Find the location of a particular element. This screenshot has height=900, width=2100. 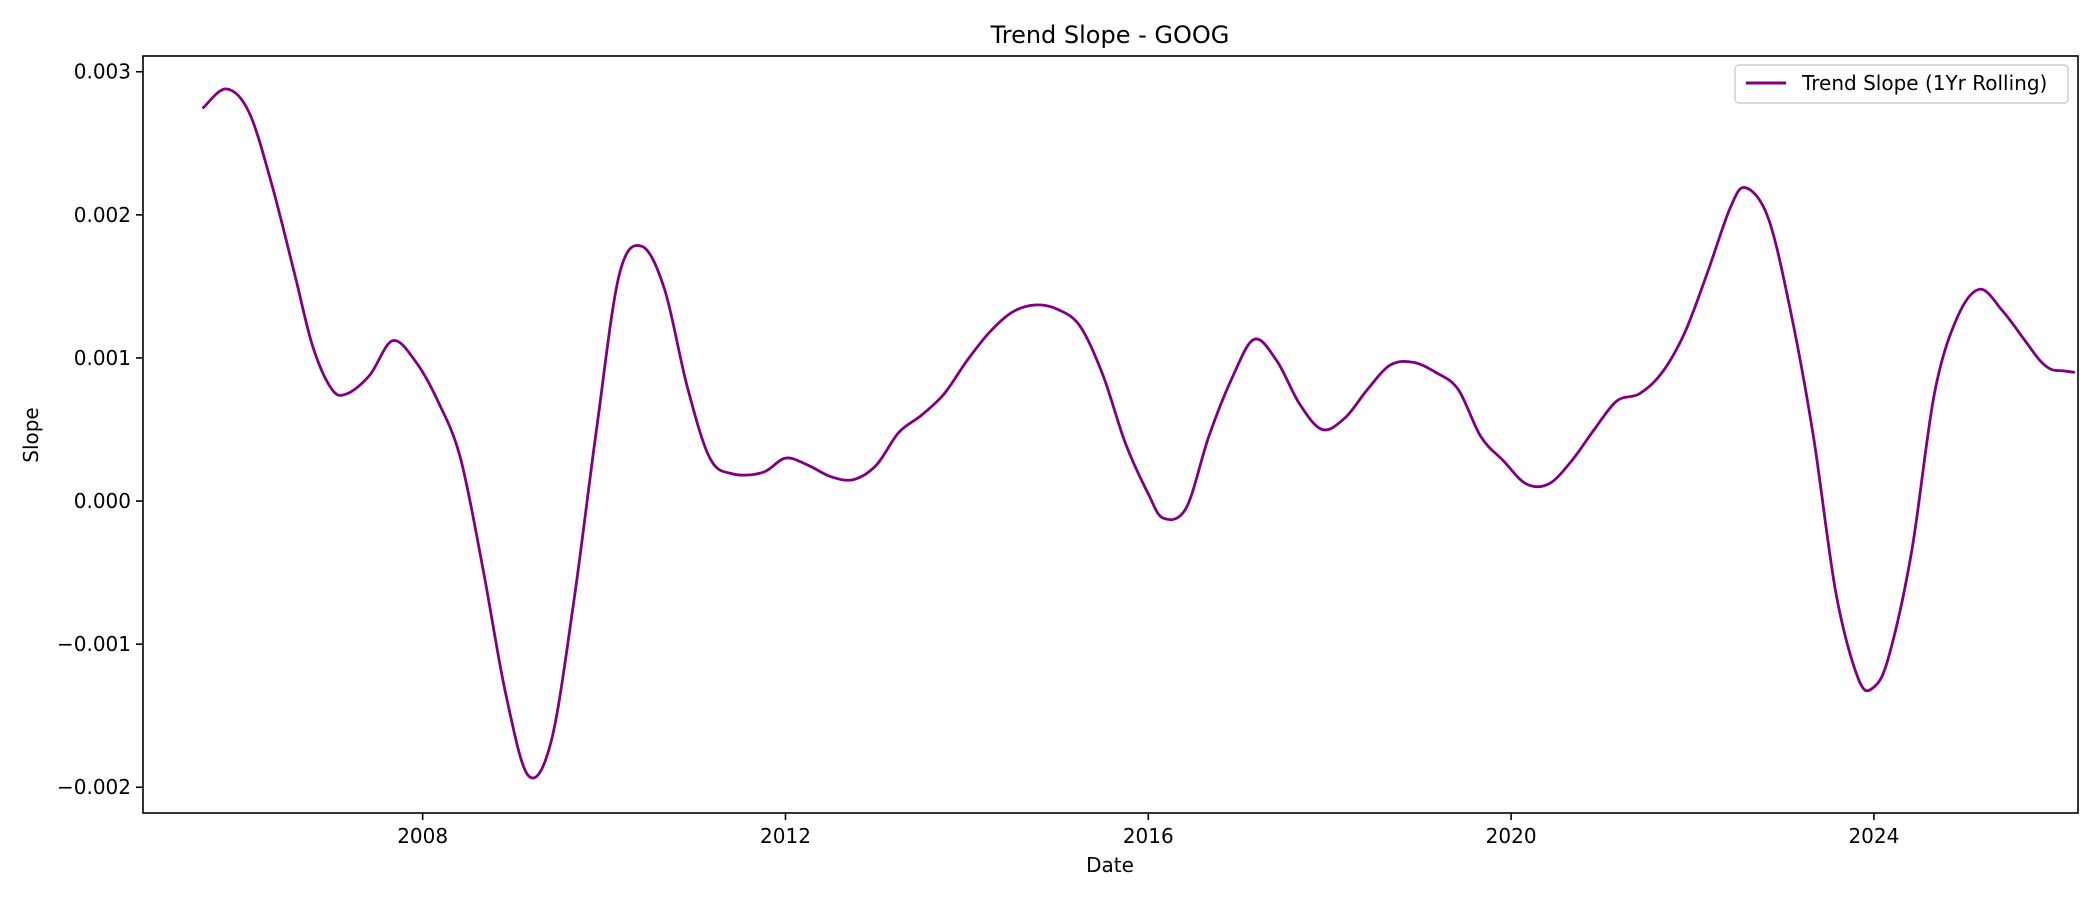

y-tick-label: 0.002 is located at coordinates (102, 215).